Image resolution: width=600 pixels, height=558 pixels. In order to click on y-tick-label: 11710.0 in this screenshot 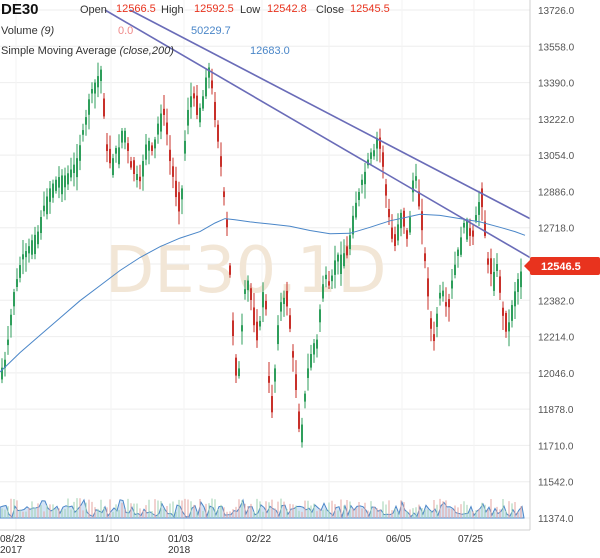, I will do `click(556, 446)`.